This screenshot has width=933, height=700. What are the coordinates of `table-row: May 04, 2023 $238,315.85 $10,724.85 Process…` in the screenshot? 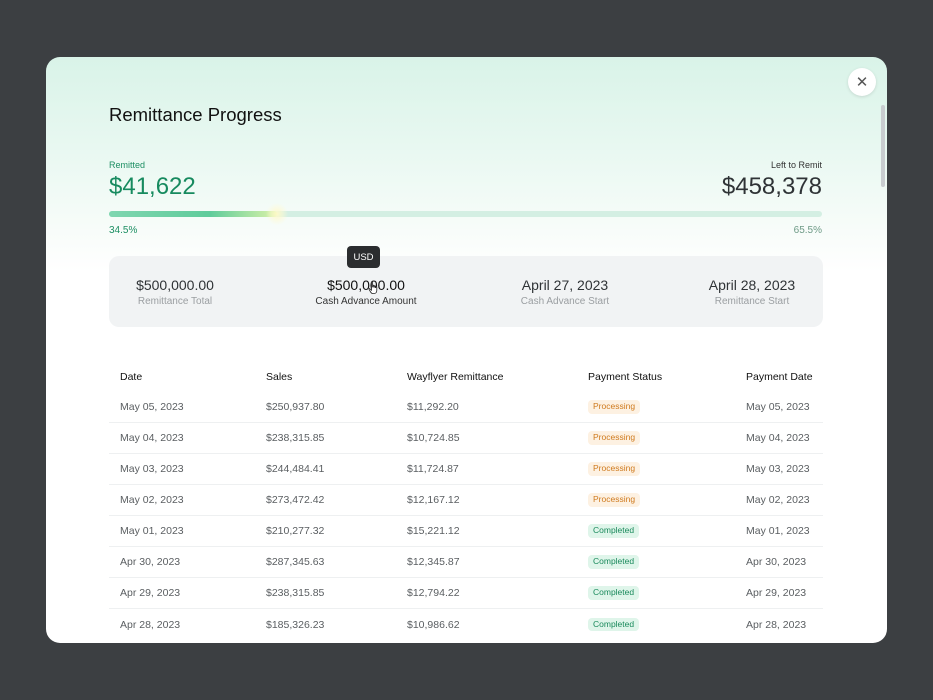 It's located at (466, 438).